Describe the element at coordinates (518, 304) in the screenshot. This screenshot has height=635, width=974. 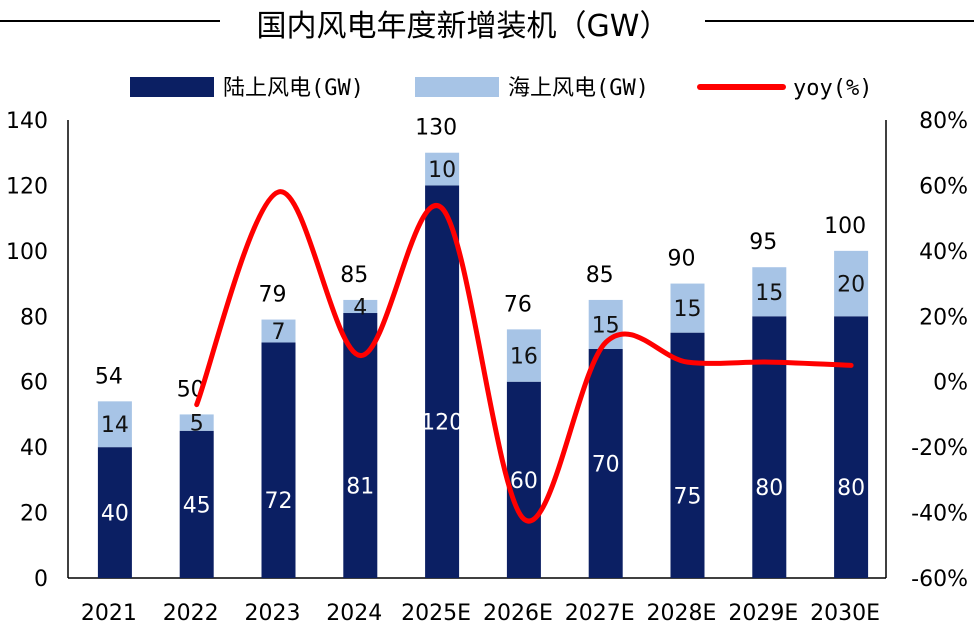
I see `total-value-label: 76` at that location.